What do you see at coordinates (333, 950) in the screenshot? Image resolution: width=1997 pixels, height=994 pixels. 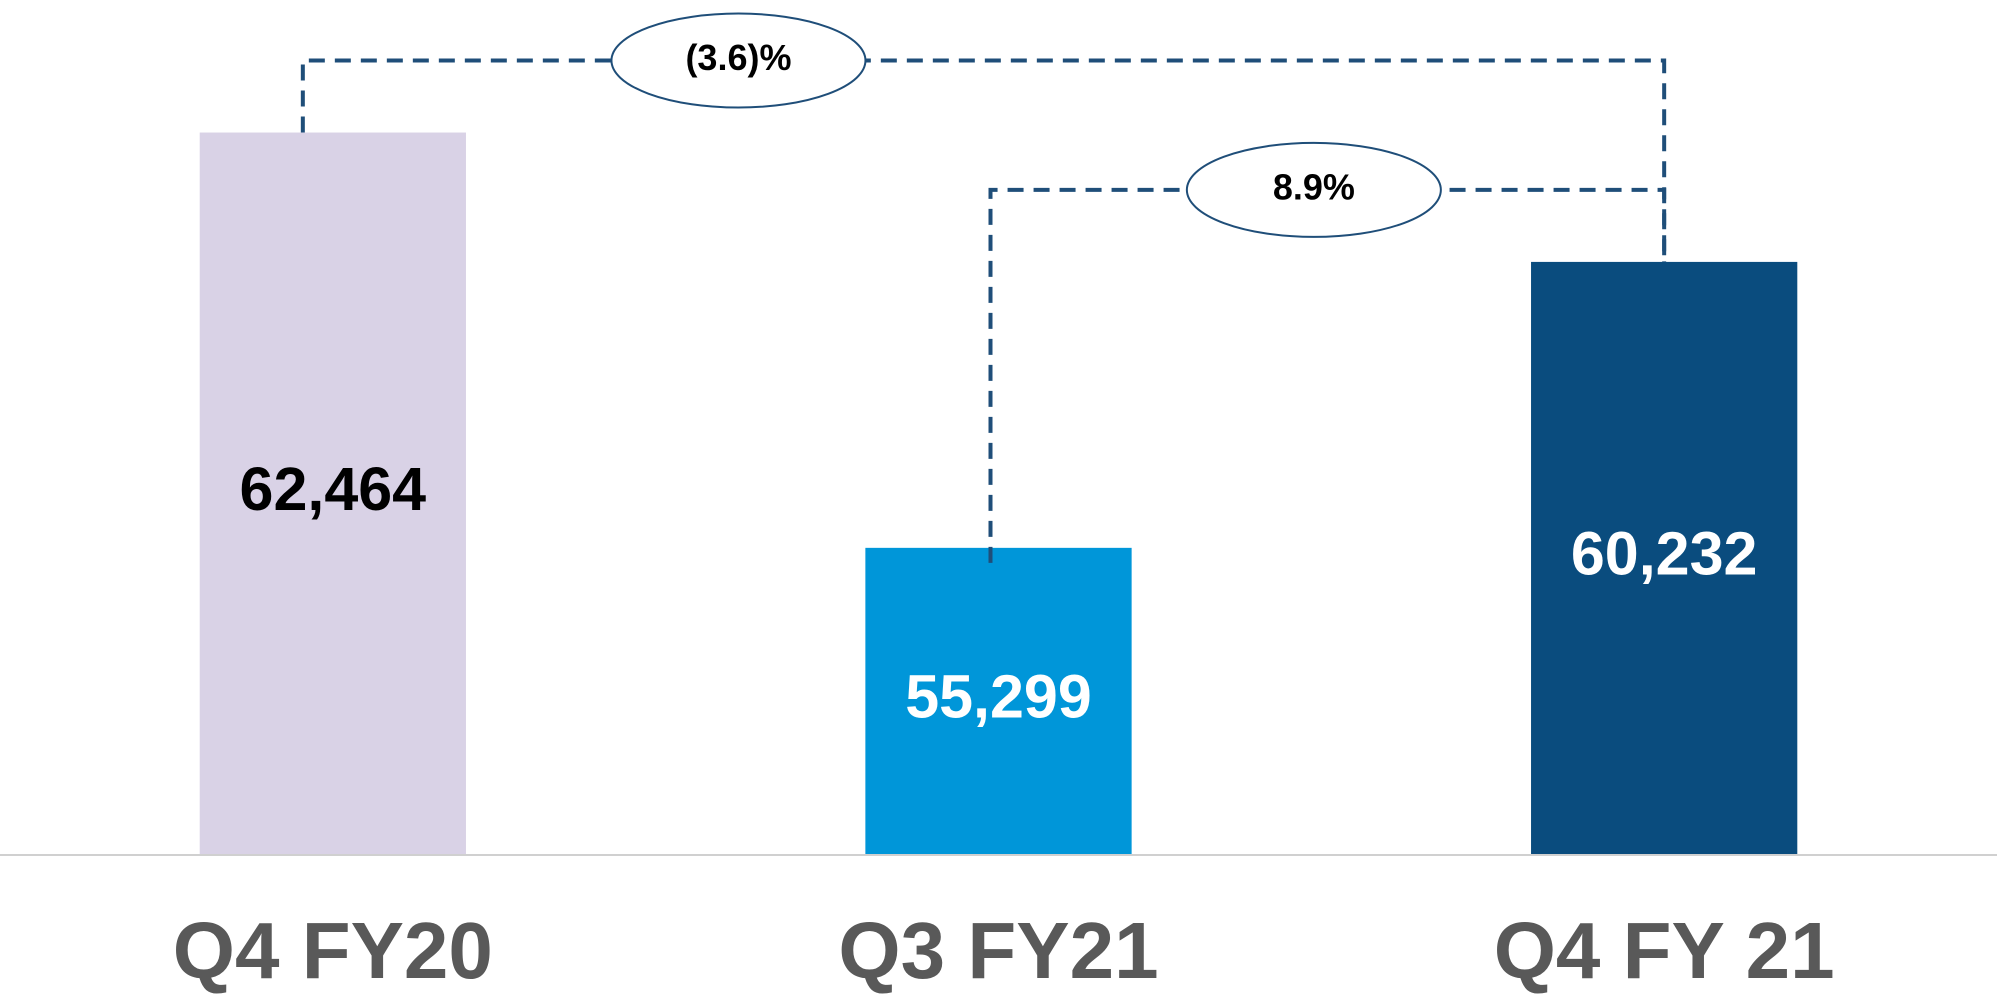 I see `x-tick-label: Q4 FY20` at bounding box center [333, 950].